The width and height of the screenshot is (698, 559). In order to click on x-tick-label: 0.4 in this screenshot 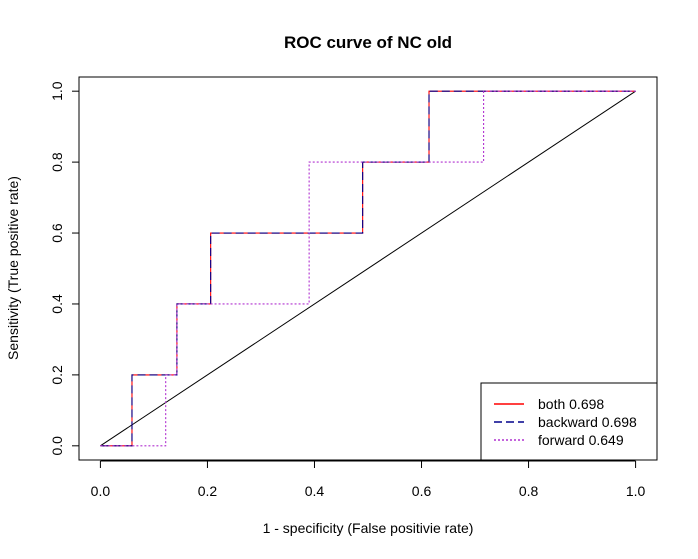, I will do `click(315, 491)`.